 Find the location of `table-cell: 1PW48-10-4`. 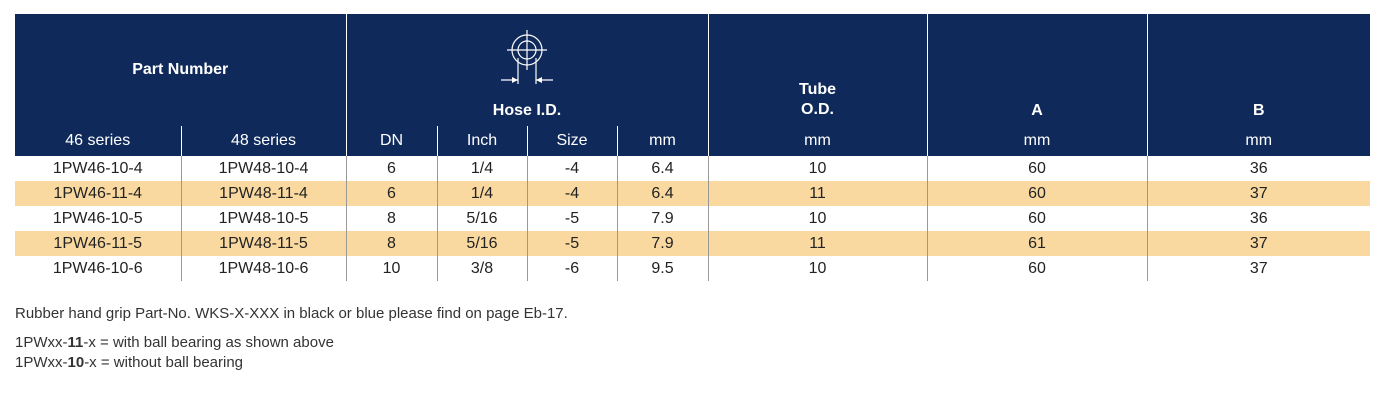

table-cell: 1PW48-10-4 is located at coordinates (263, 168).